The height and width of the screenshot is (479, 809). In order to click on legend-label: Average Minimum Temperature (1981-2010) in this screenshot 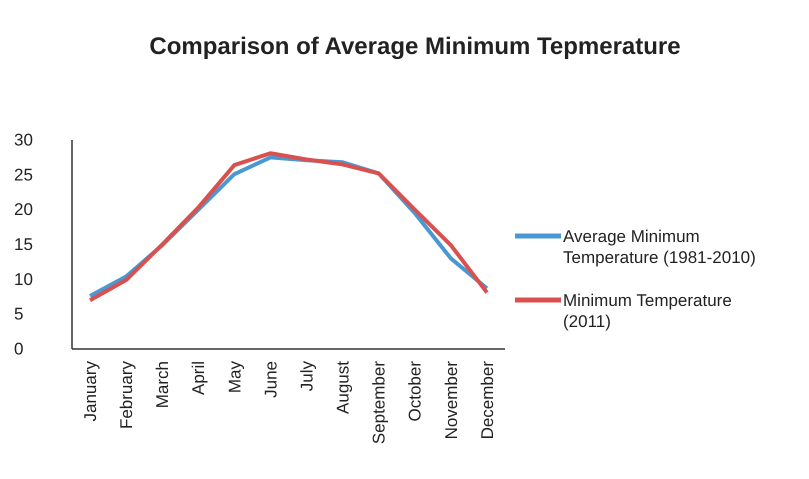, I will do `click(659, 247)`.